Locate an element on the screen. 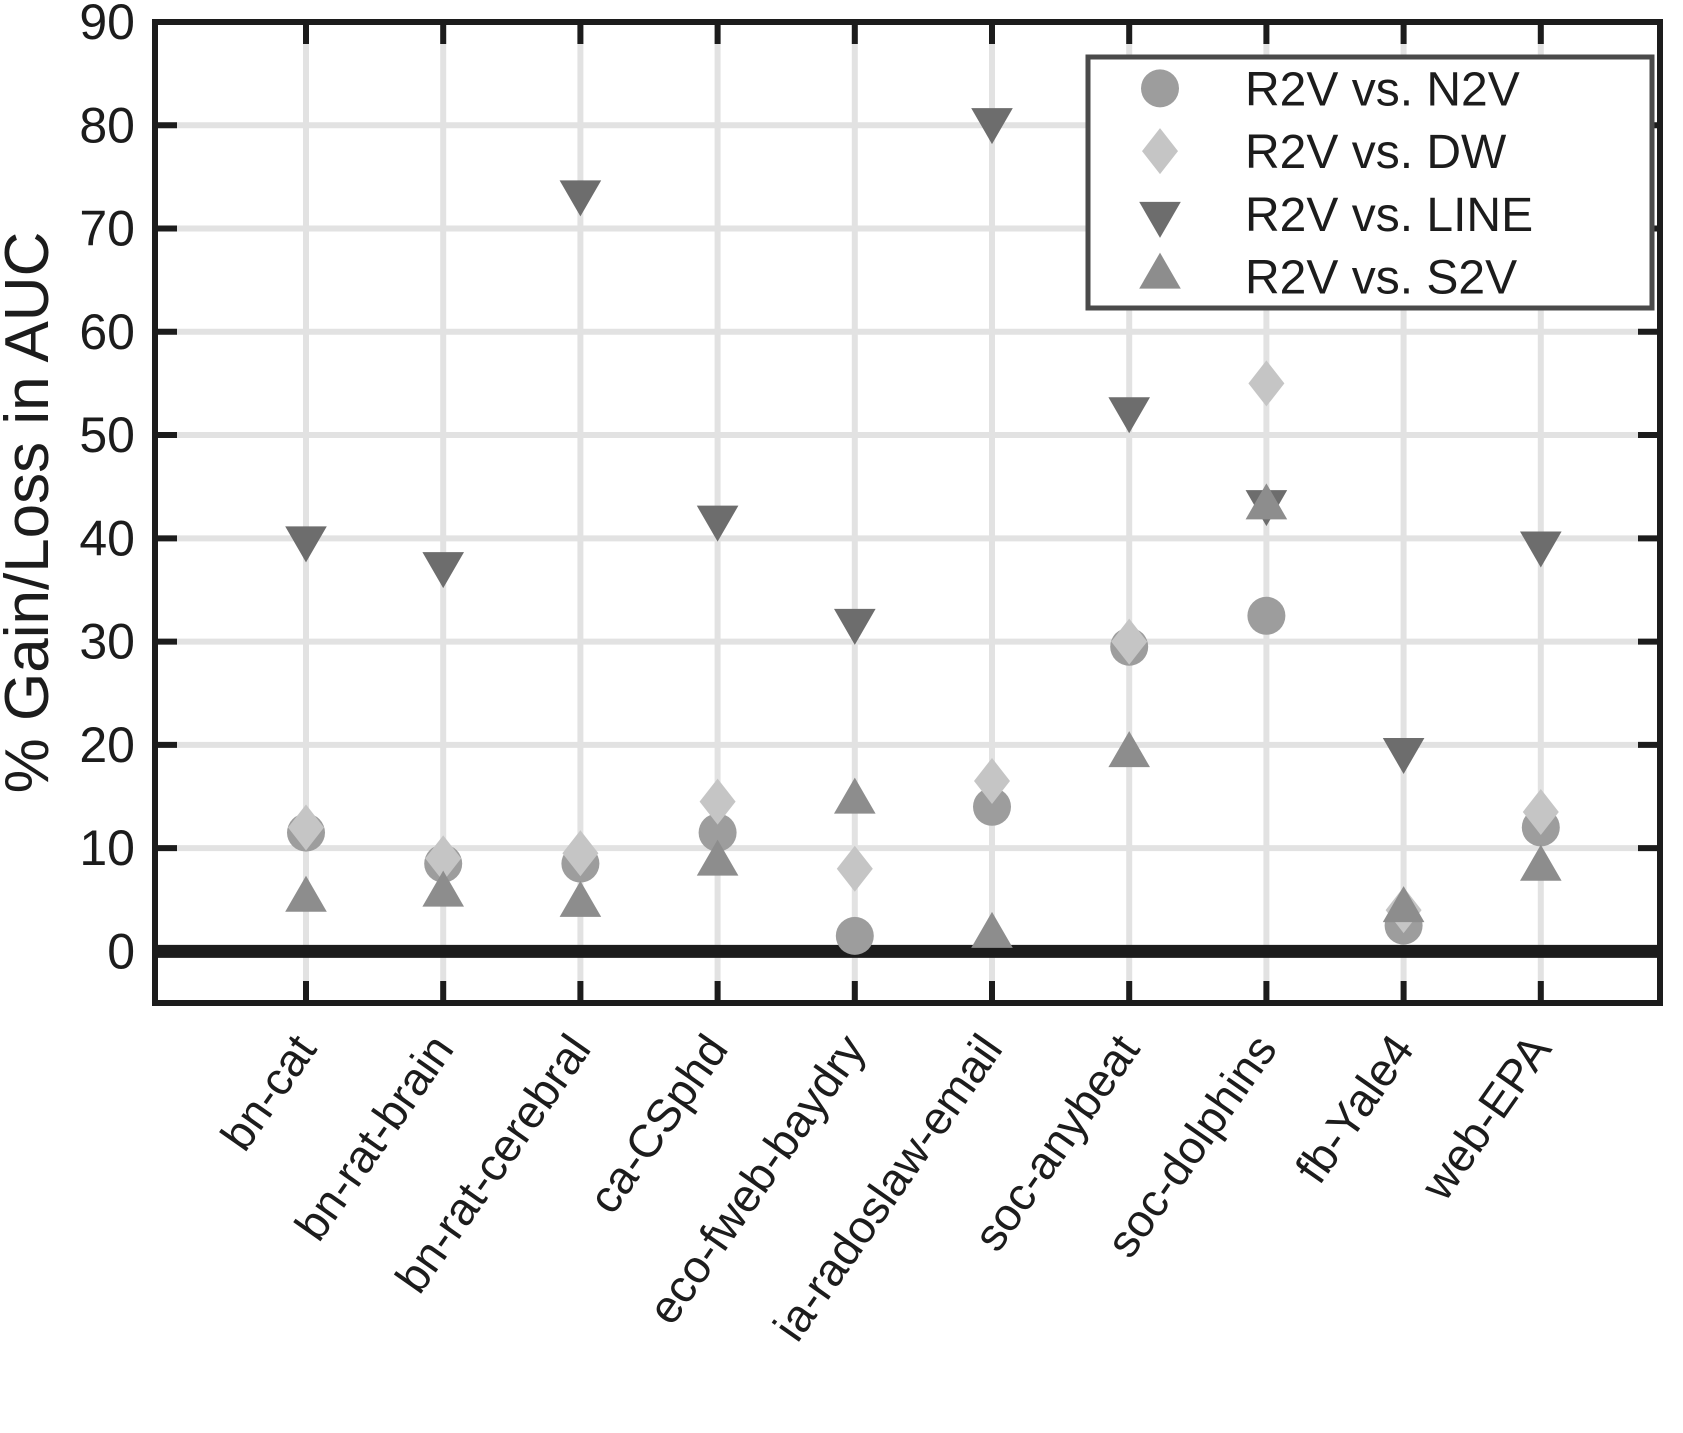  legend-box is located at coordinates (1370, 182).